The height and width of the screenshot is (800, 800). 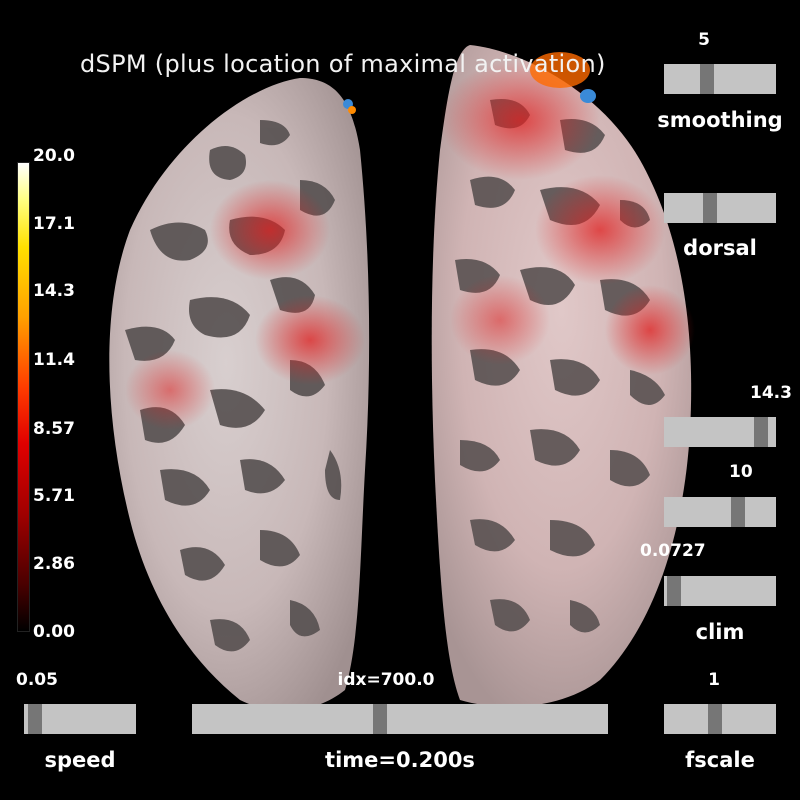 What do you see at coordinates (707, 79) in the screenshot?
I see `smoothing-slider-handle` at bounding box center [707, 79].